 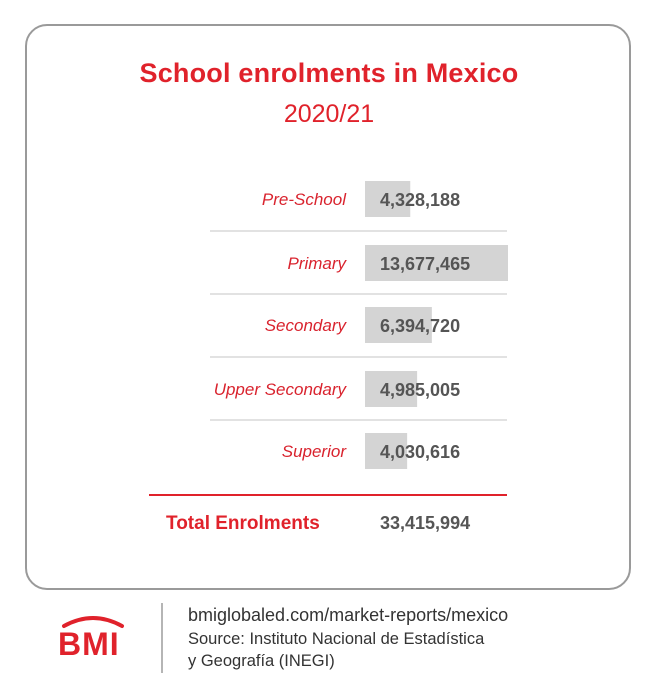 I want to click on category-label: Primary, so click(x=317, y=263).